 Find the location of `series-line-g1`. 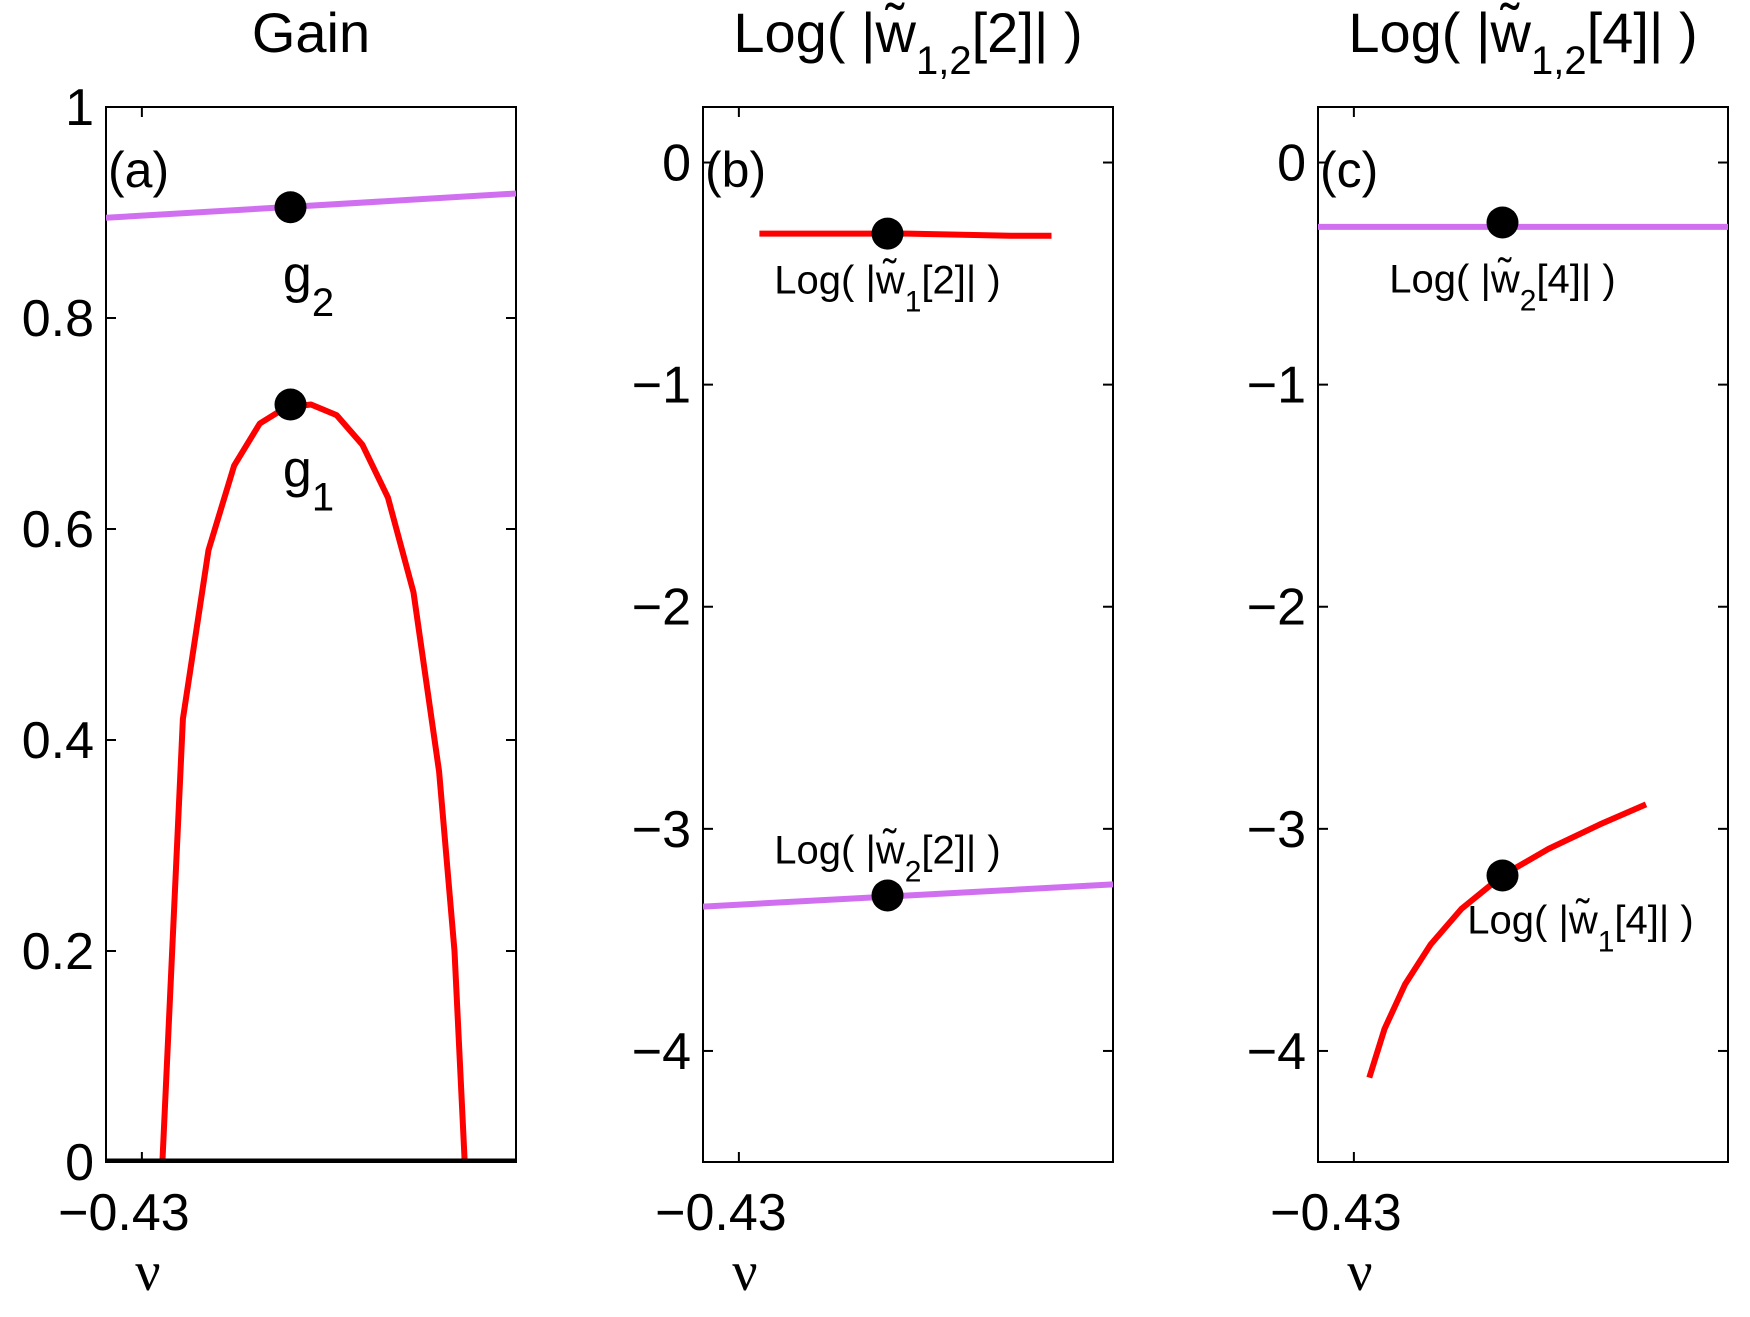

series-line-g1 is located at coordinates (313, 781).